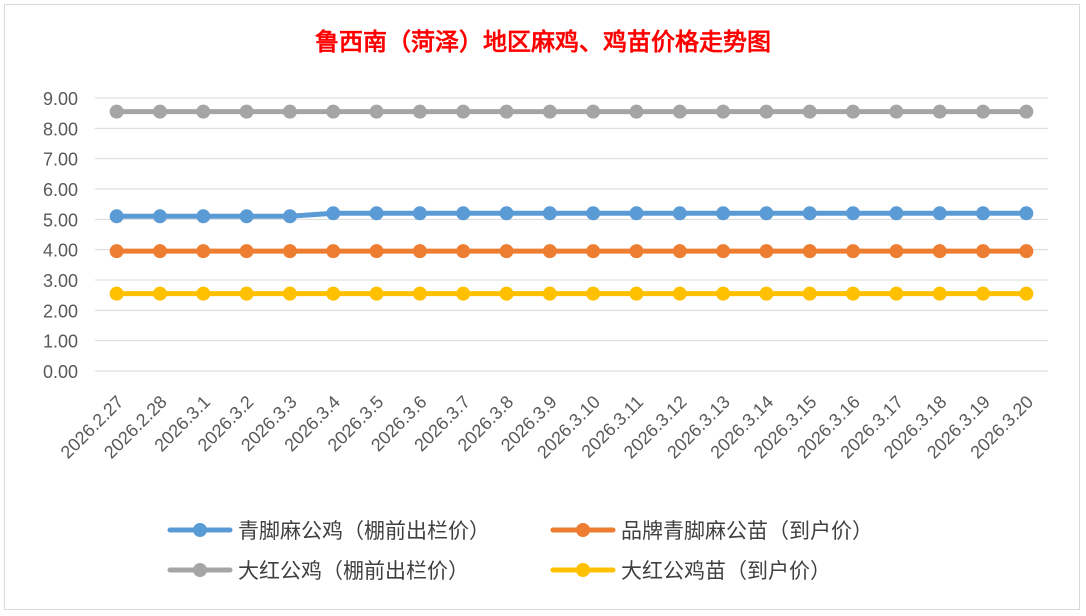  Describe the element at coordinates (60, 372) in the screenshot. I see `y-tick-label: 0.00` at that location.